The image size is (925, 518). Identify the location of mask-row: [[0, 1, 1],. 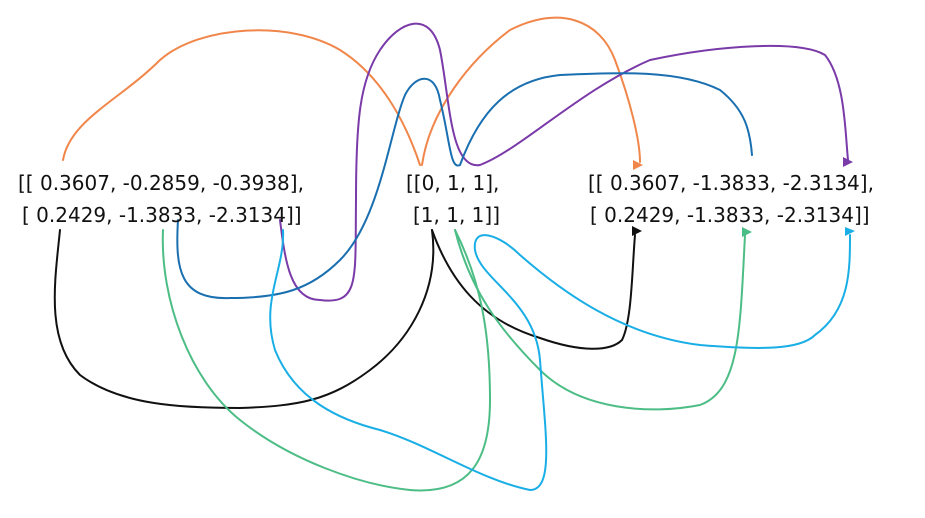
(452, 183).